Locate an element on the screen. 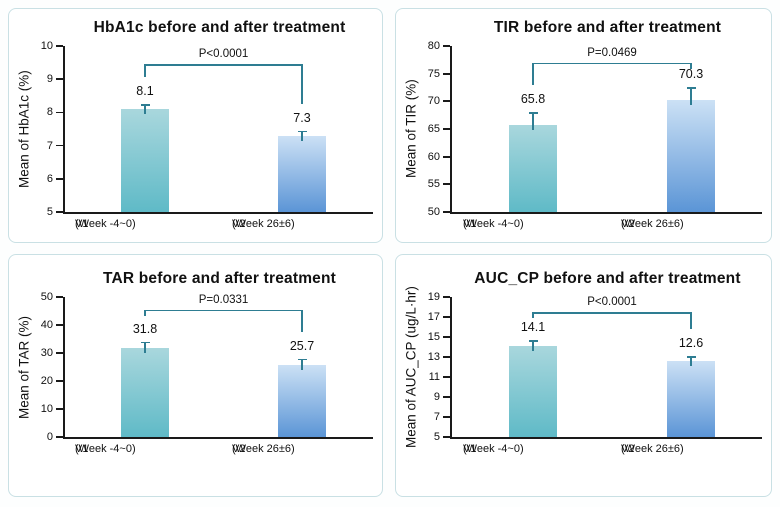 The height and width of the screenshot is (507, 780). p-value-label: P=0.0331 is located at coordinates (223, 299).